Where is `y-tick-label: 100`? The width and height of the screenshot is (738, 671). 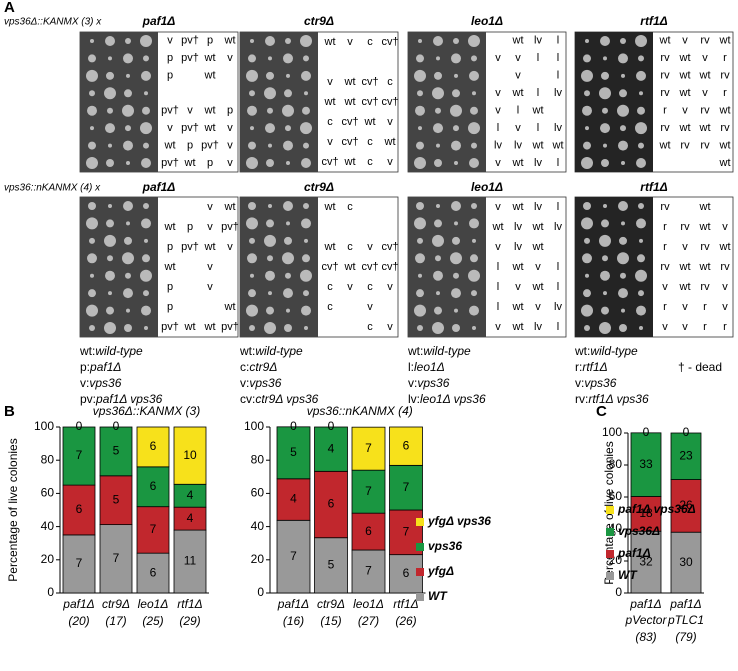 y-tick-label: 100 is located at coordinates (612, 432).